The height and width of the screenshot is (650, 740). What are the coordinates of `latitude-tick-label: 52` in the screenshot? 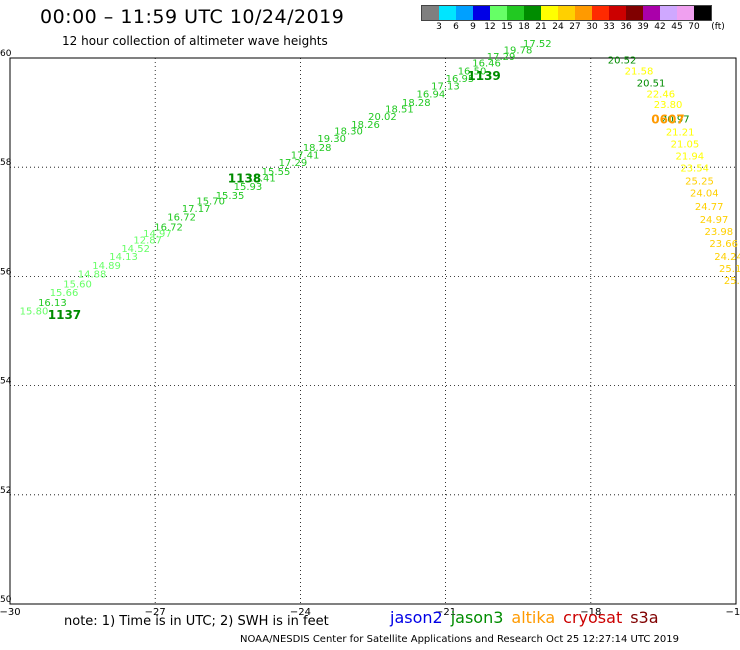 It's located at (5, 491).